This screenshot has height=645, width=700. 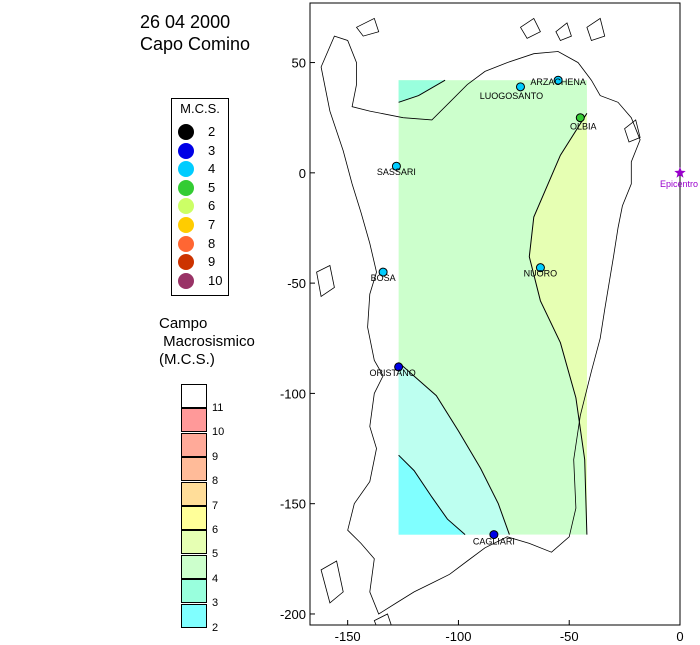 I want to click on x-tick-label: 0, so click(x=679, y=636).